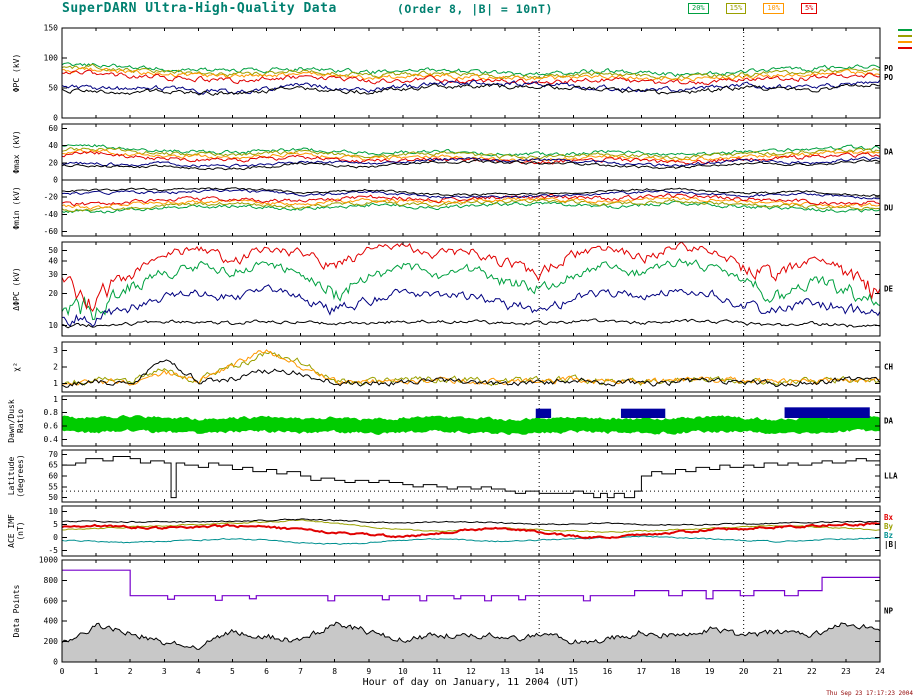 The height and width of the screenshot is (700, 915). Describe the element at coordinates (16, 73) in the screenshot. I see `ylabel-phi-pc: ΦPC (kV)` at that location.